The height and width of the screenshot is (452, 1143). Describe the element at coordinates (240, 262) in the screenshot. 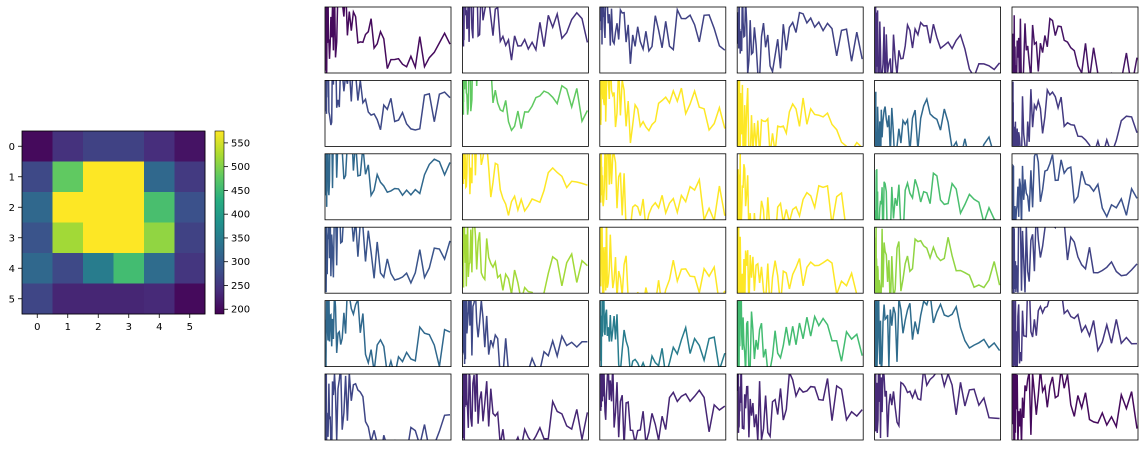

I see `colorbar-tick-label: 300` at that location.